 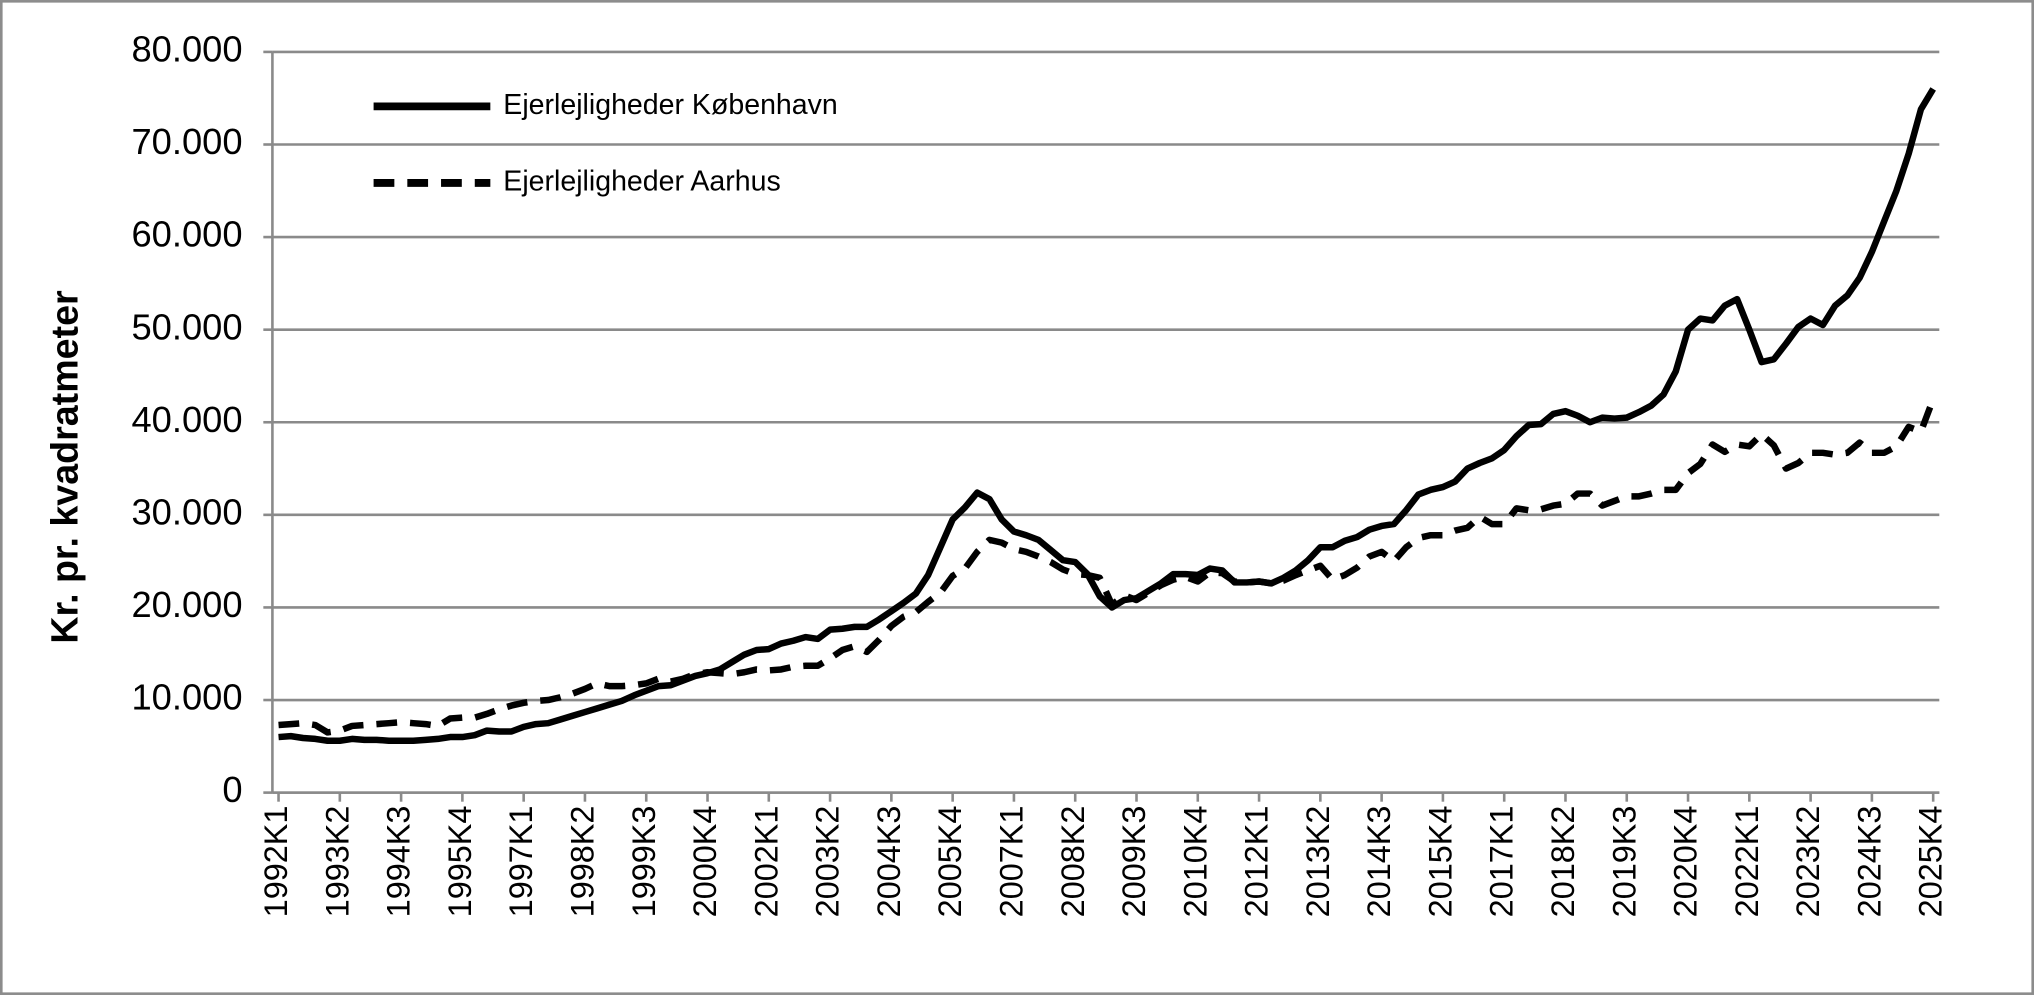 What do you see at coordinates (232, 789) in the screenshot?
I see `y-tick-label: 0` at bounding box center [232, 789].